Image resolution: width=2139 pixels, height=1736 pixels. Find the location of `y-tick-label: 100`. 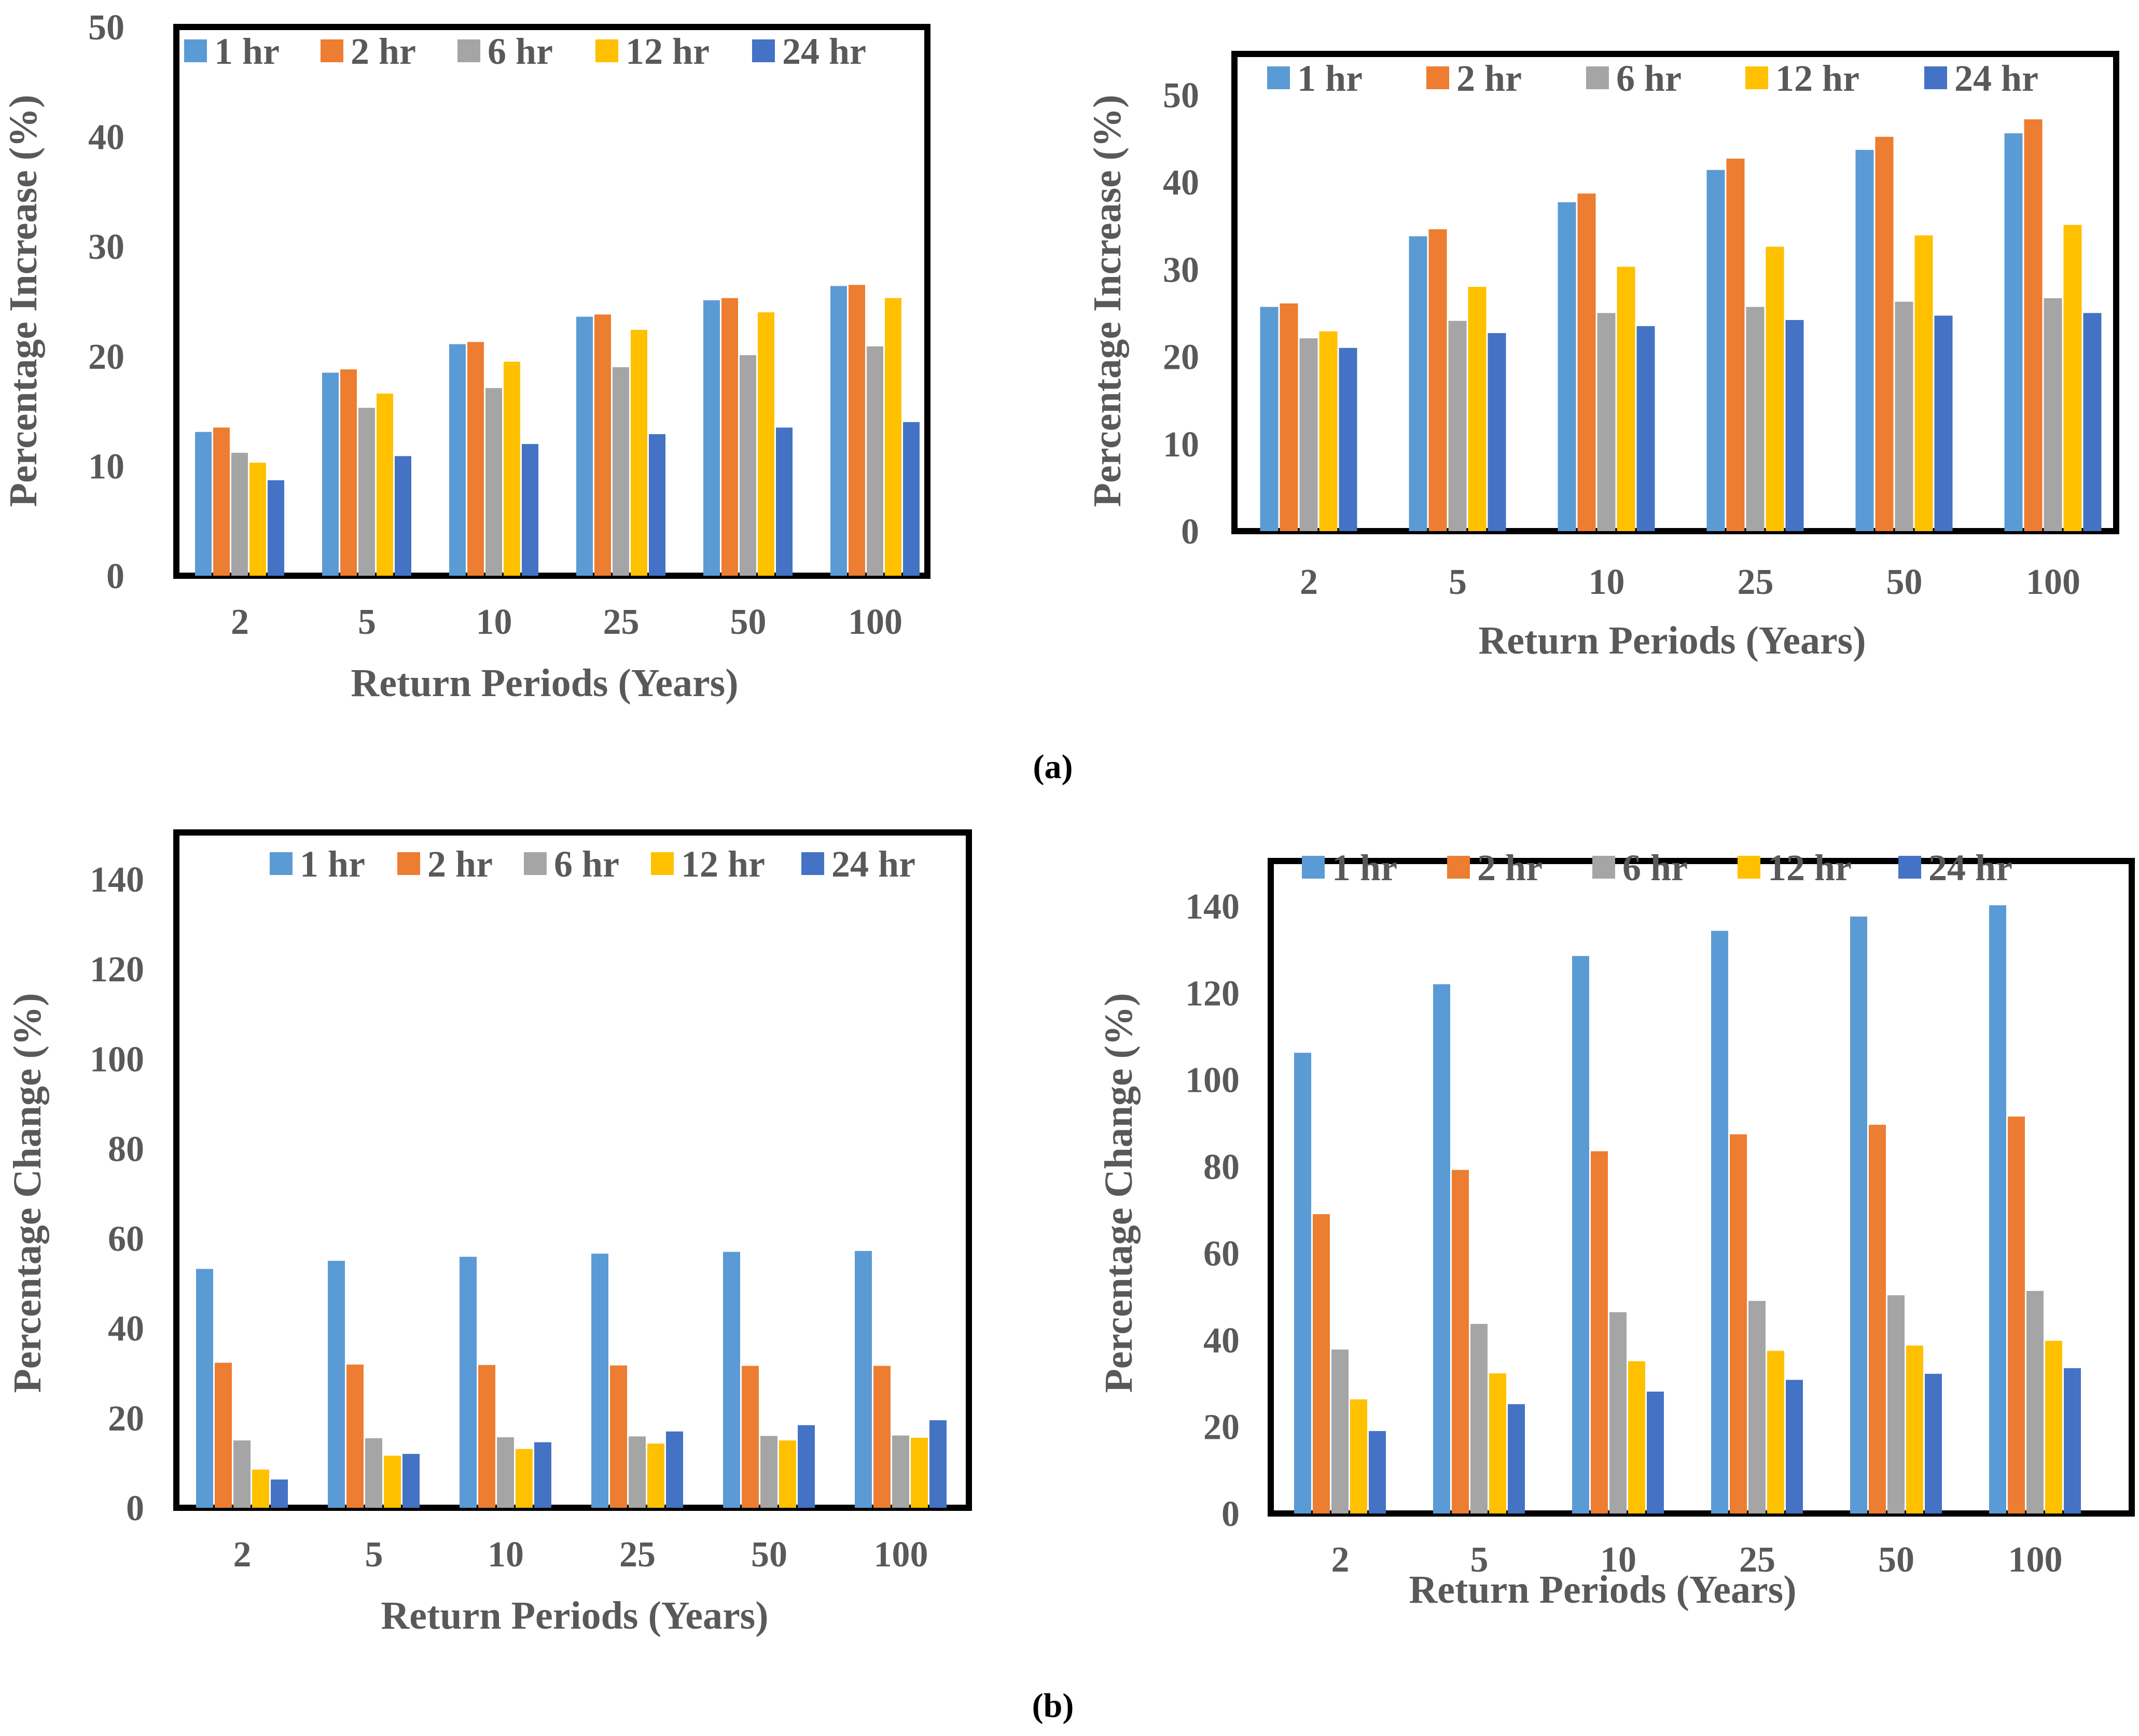

y-tick-label: 100 is located at coordinates (1213, 1081).